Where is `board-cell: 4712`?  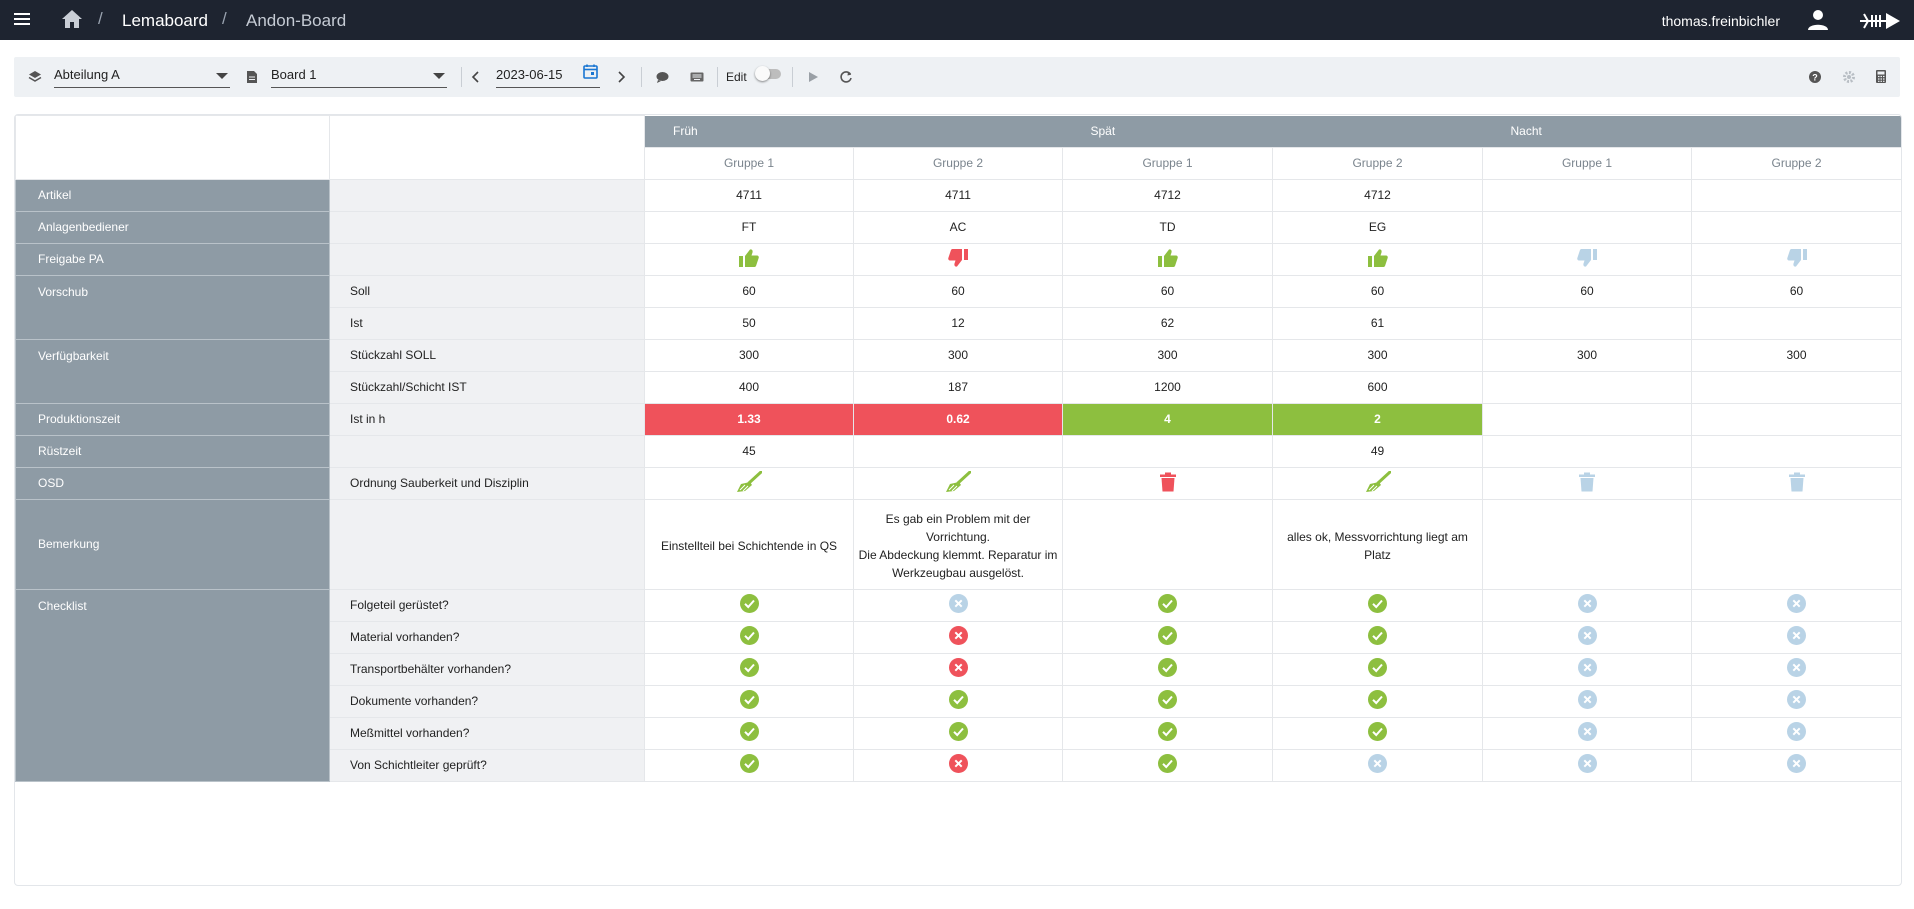 board-cell: 4712 is located at coordinates (1377, 195).